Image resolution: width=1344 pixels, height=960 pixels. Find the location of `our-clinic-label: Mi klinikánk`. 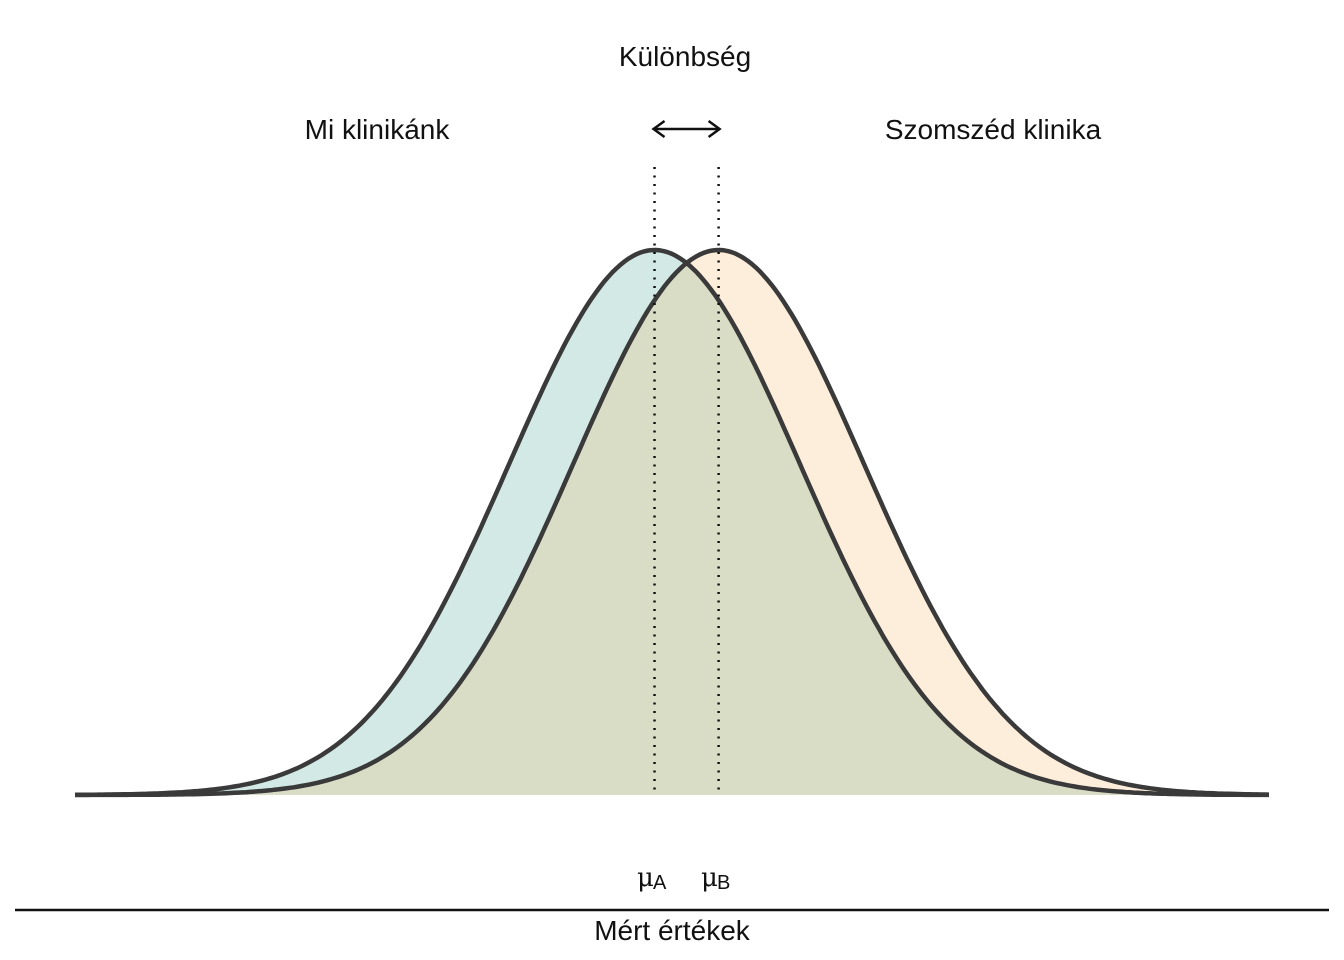

our-clinic-label: Mi klinikánk is located at coordinates (378, 129).